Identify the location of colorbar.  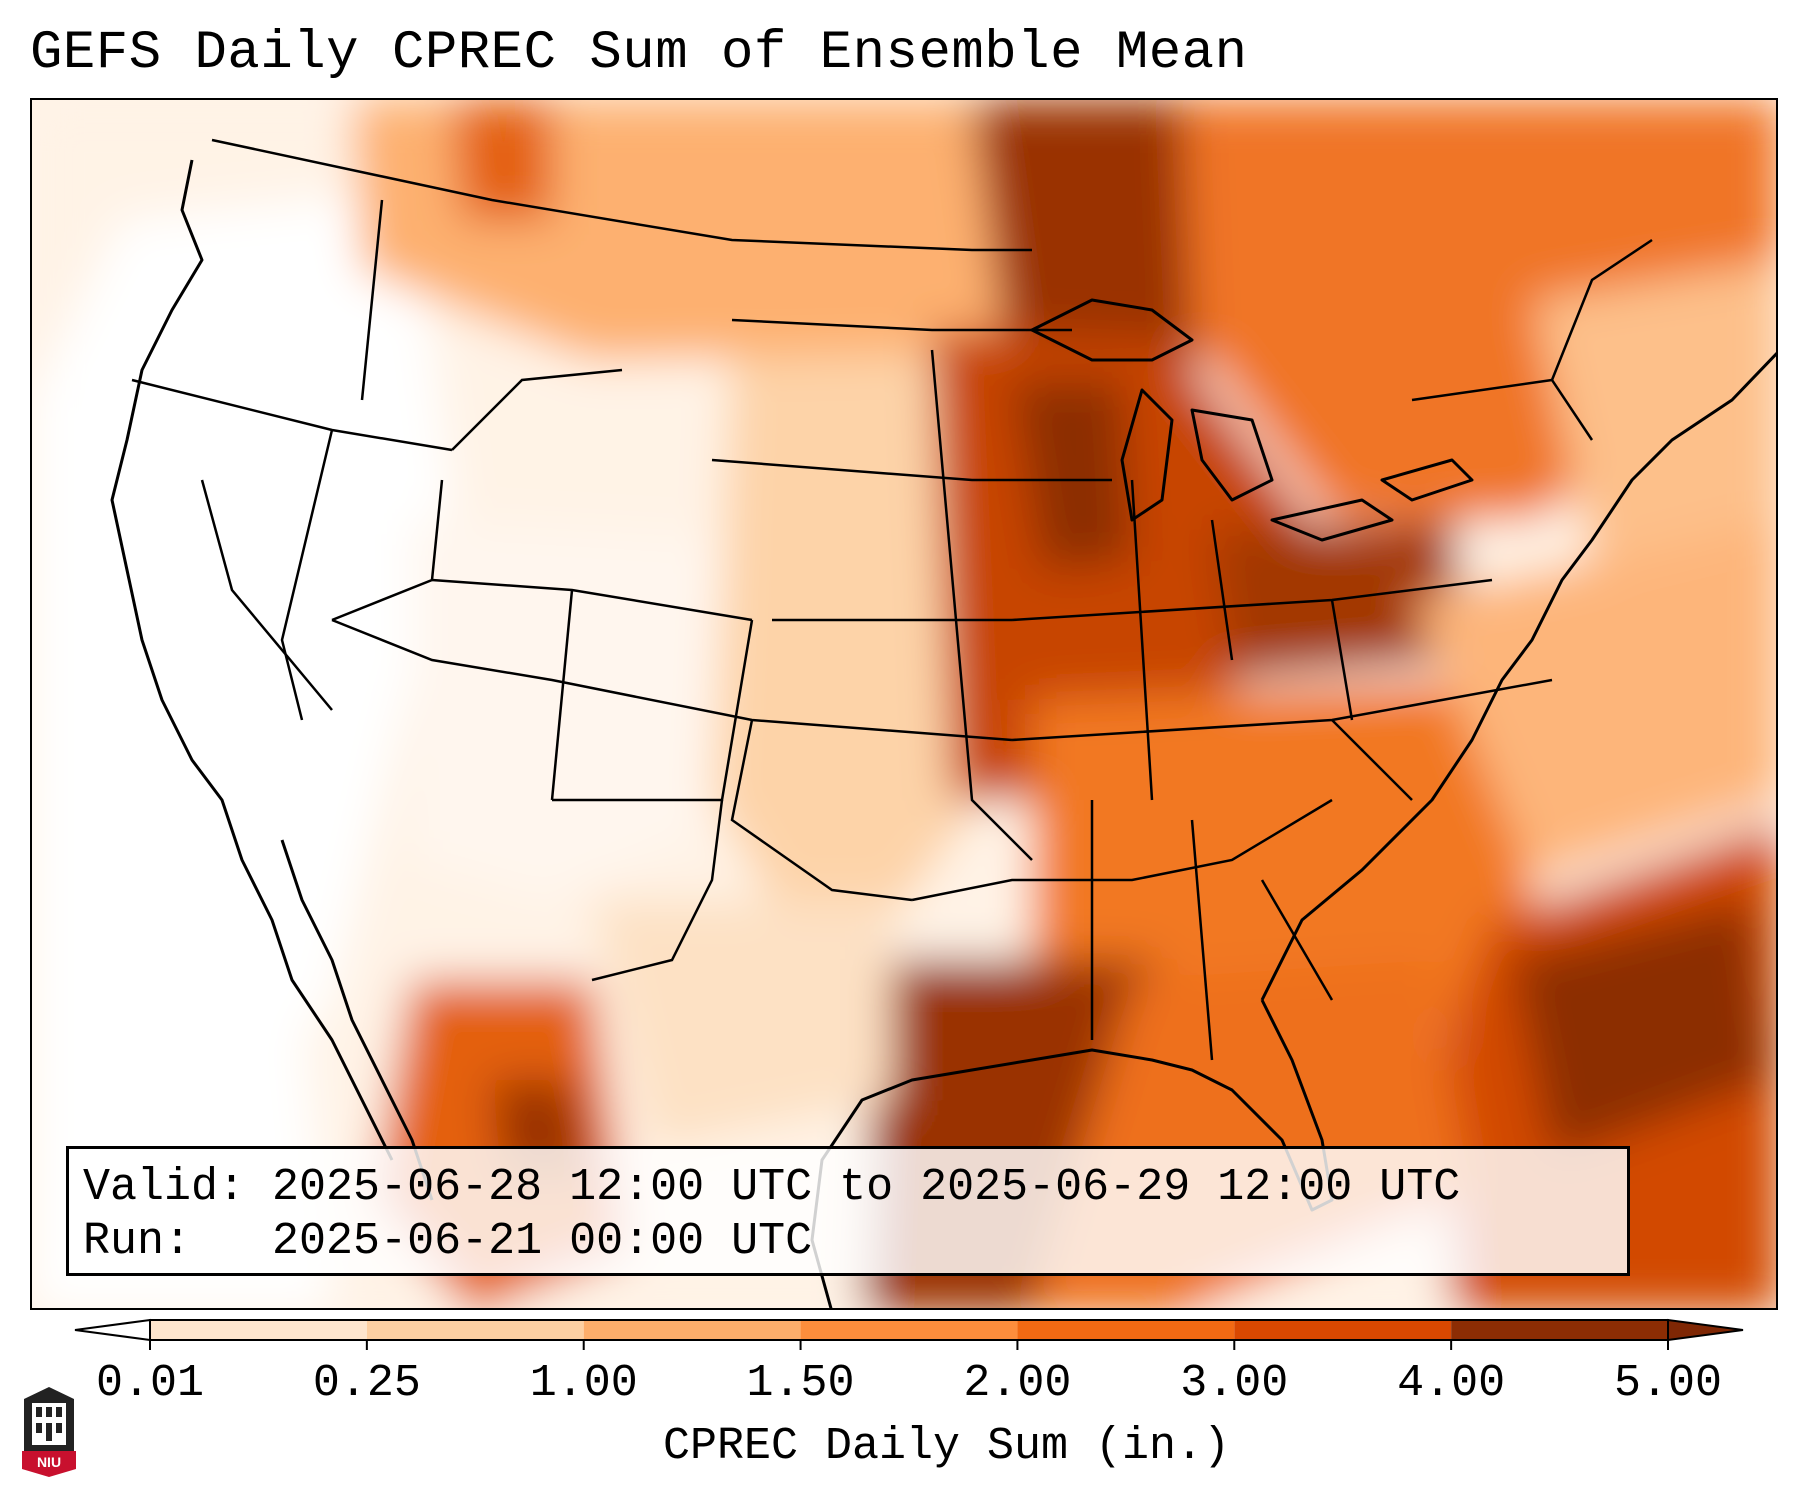
(909, 1334).